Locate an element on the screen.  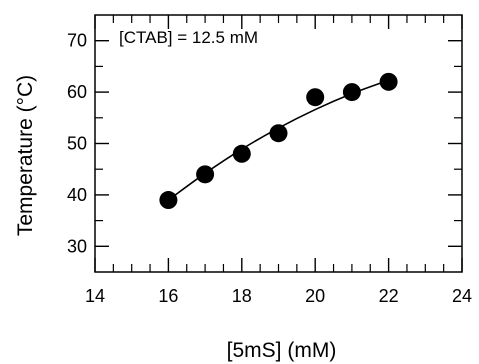
y-tick-label: 70 is located at coordinates (77, 41).